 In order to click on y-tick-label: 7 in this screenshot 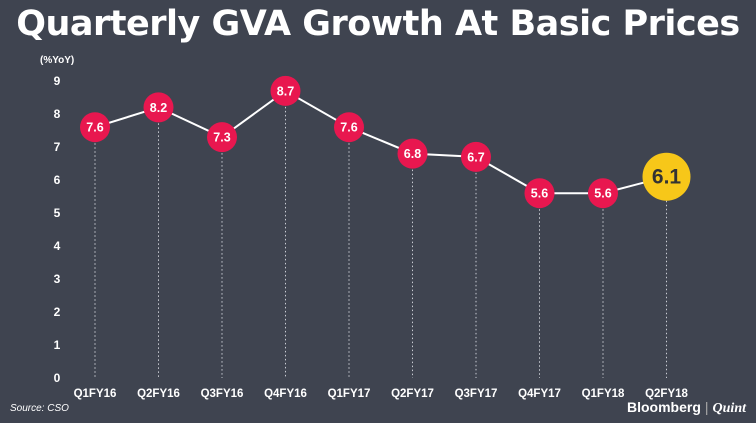, I will do `click(57, 147)`.